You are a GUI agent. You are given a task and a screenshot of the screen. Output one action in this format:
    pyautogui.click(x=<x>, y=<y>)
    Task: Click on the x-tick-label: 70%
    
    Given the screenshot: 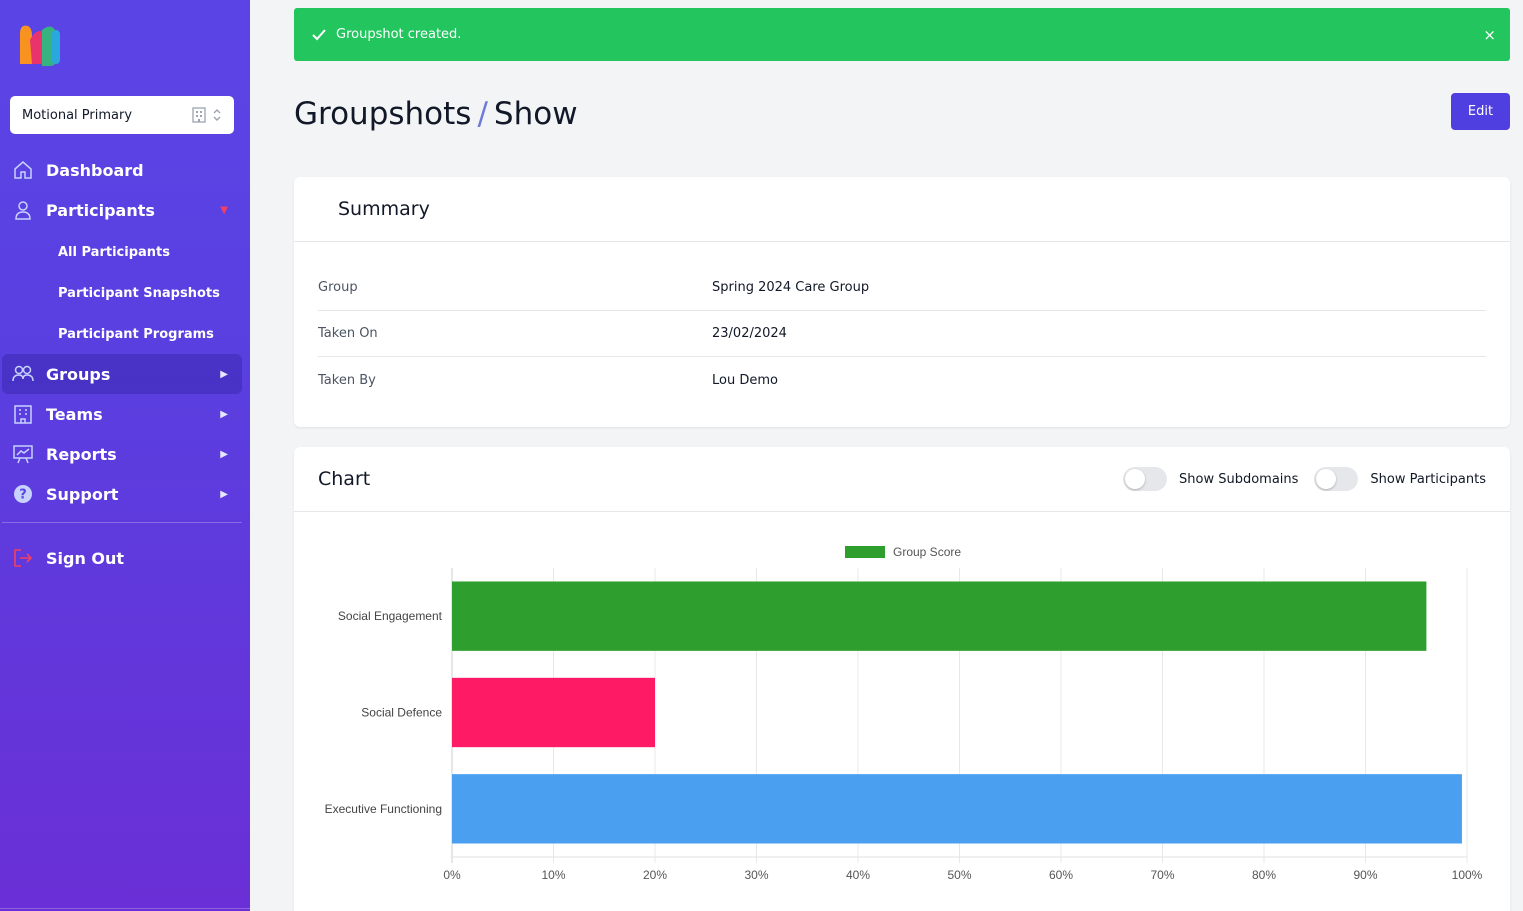 What is the action you would take?
    pyautogui.click(x=1162, y=875)
    